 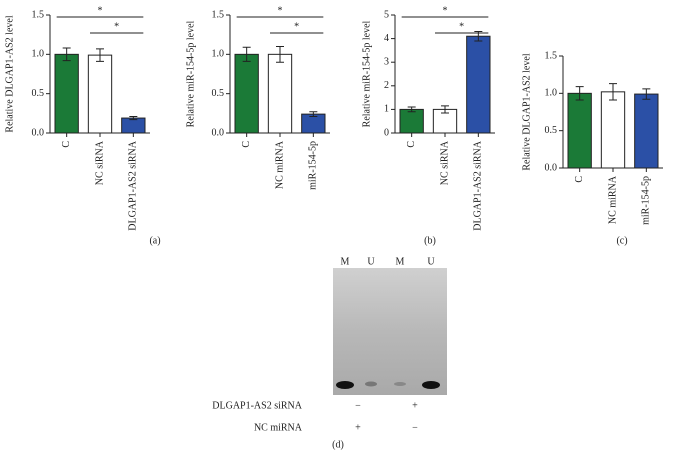 I want to click on row-label: NC miRNA, so click(x=278, y=427).